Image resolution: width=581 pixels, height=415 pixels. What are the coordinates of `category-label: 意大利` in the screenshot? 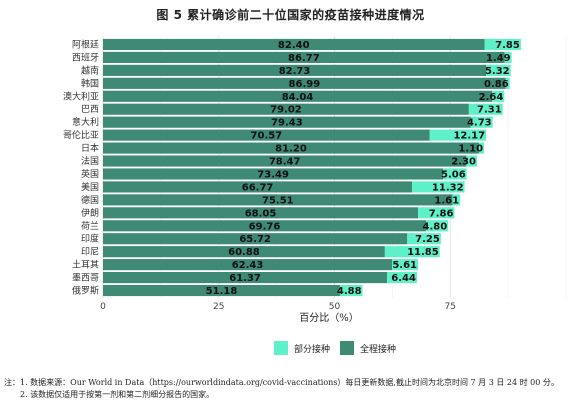 It's located at (85, 122).